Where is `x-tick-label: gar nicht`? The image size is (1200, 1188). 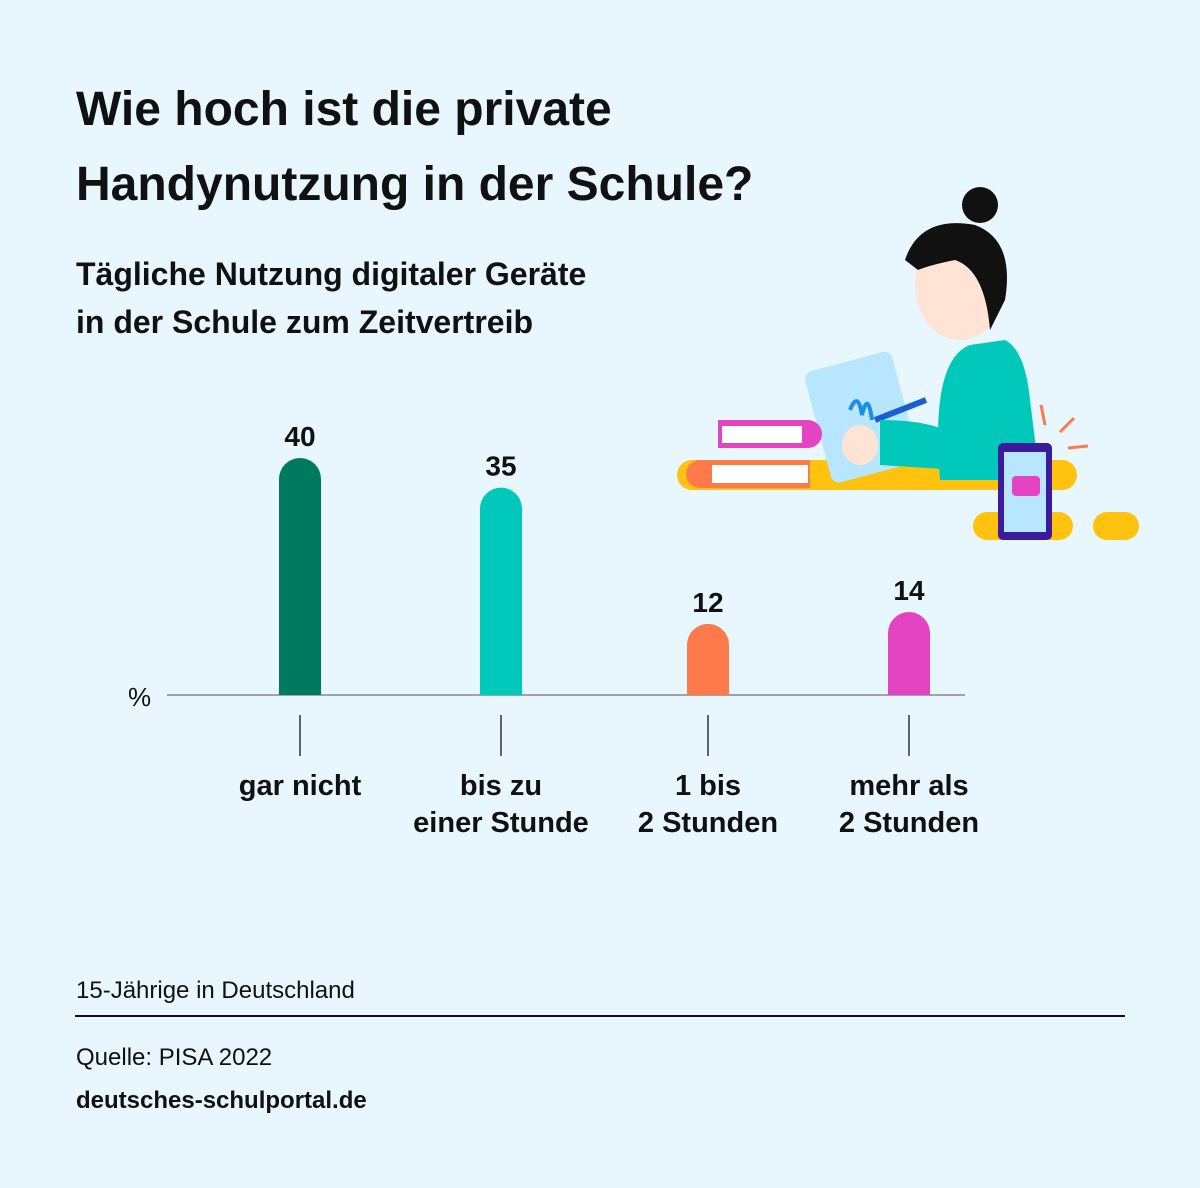
x-tick-label: gar nicht is located at coordinates (300, 786).